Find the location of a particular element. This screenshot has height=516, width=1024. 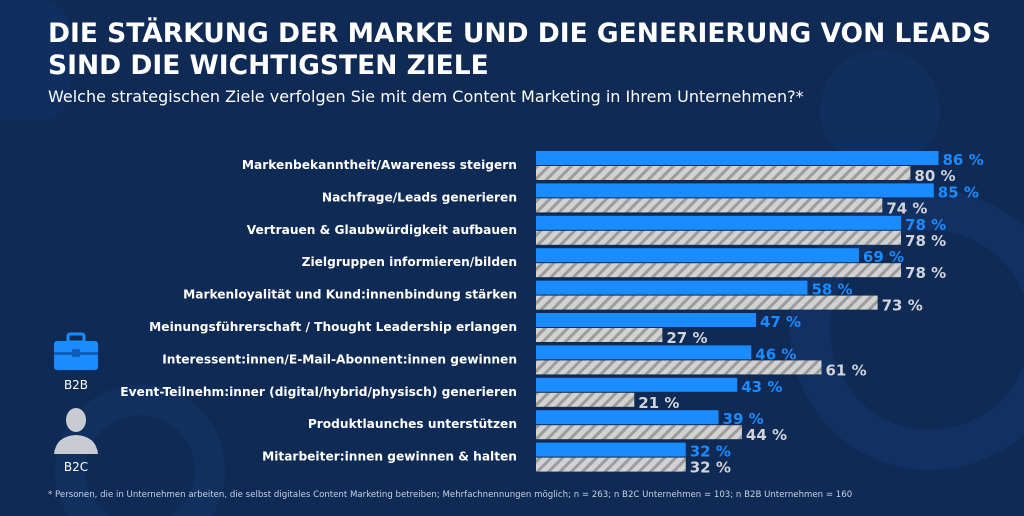

data-label-b2c: 32 % is located at coordinates (710, 468).